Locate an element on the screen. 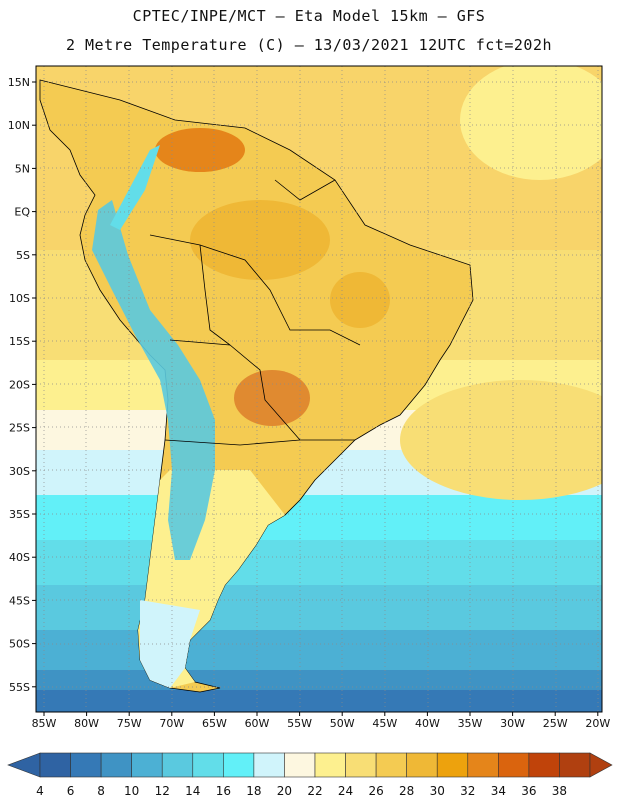 This screenshot has width=618, height=800. legend-label: 8 is located at coordinates (101, 791).